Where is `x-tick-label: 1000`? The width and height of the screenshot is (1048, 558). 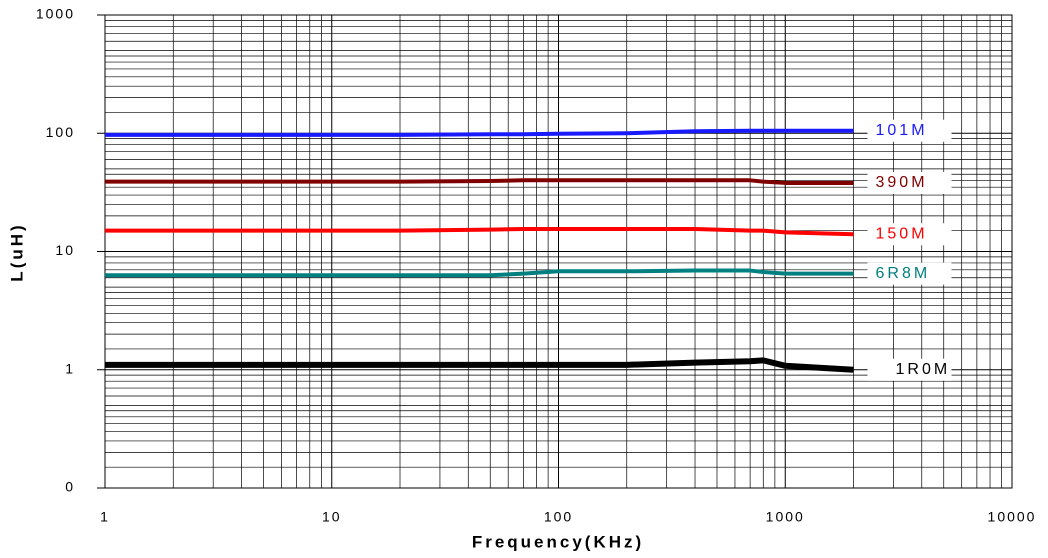
x-tick-label: 1000 is located at coordinates (785, 517).